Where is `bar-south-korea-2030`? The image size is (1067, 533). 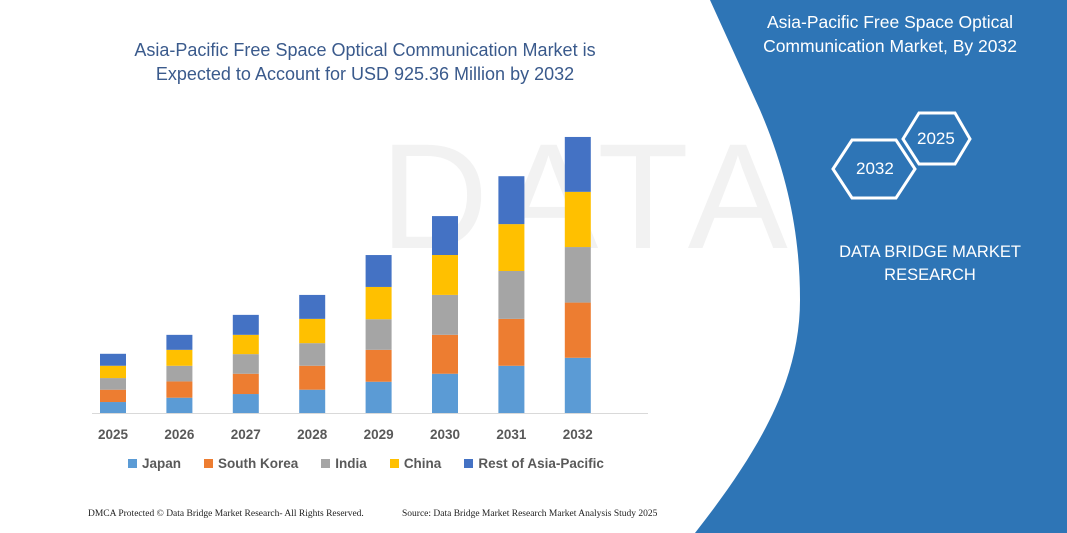
bar-south-korea-2030 is located at coordinates (445, 354).